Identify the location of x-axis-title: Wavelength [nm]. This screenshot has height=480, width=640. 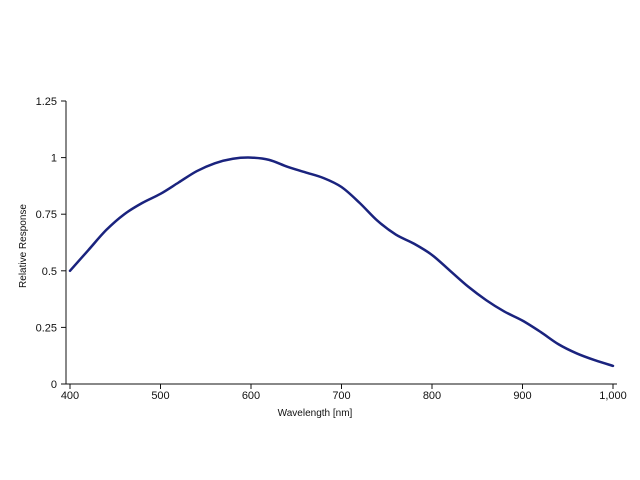
(315, 413).